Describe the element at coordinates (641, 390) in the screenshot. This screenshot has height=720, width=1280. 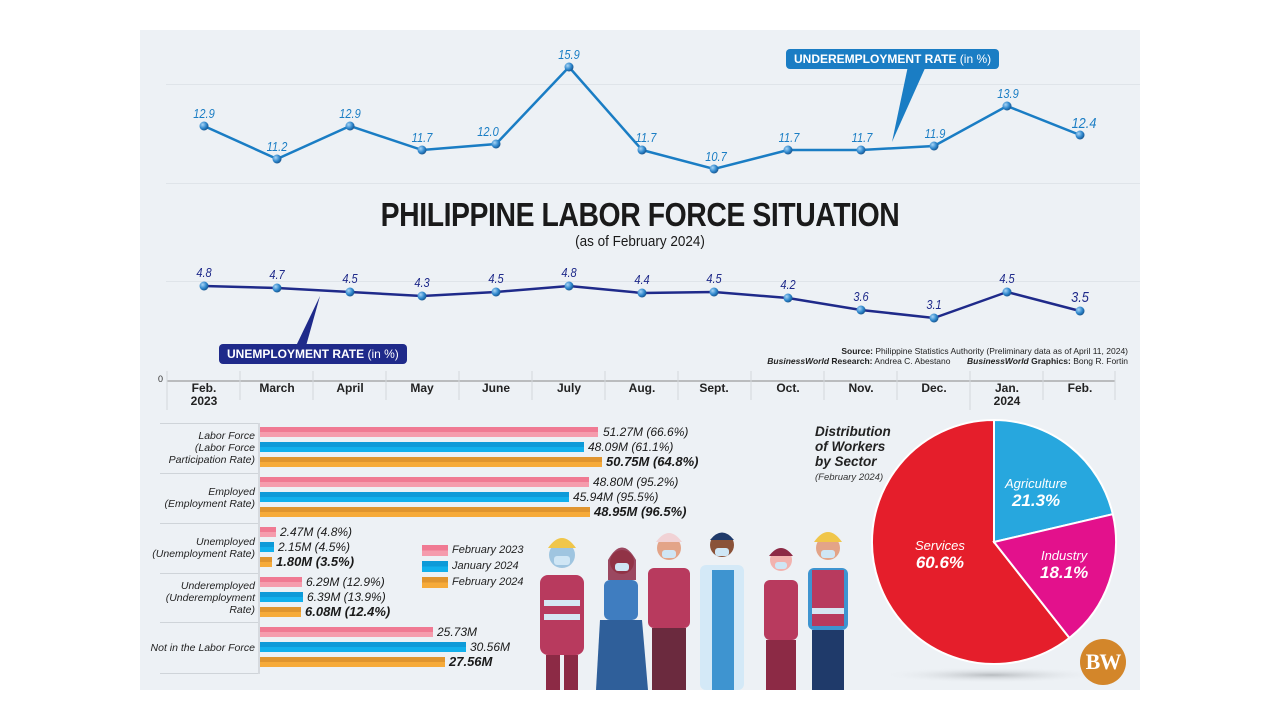
I see `x-ticks` at that location.